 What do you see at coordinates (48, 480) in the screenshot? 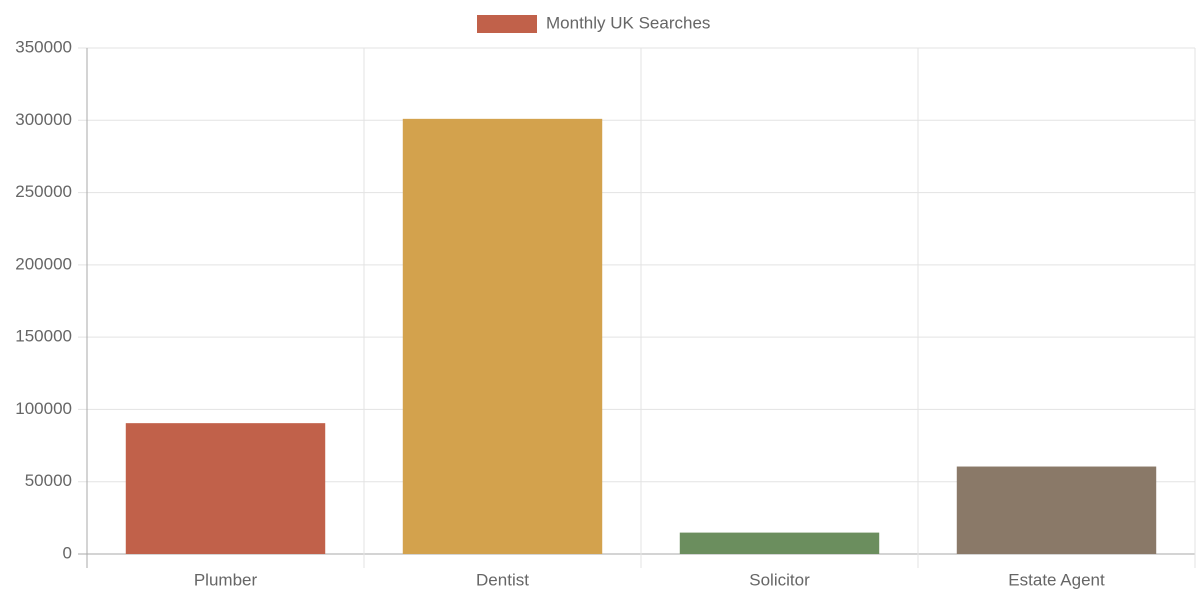
I see `y-tick-label: 50000` at bounding box center [48, 480].